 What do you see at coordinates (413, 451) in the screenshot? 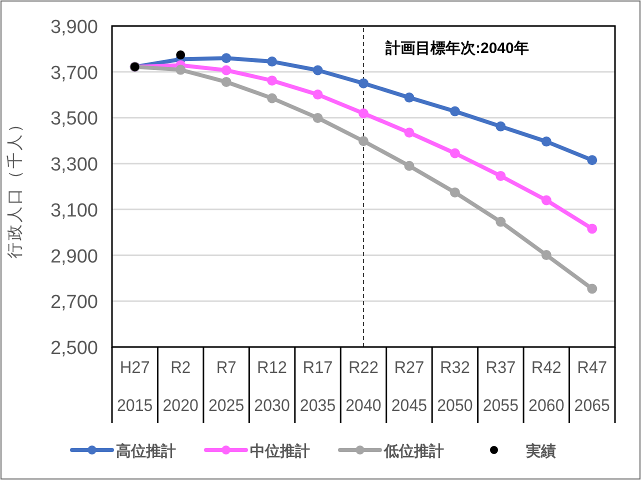
I see `legend-label: 低位推計` at bounding box center [413, 451].